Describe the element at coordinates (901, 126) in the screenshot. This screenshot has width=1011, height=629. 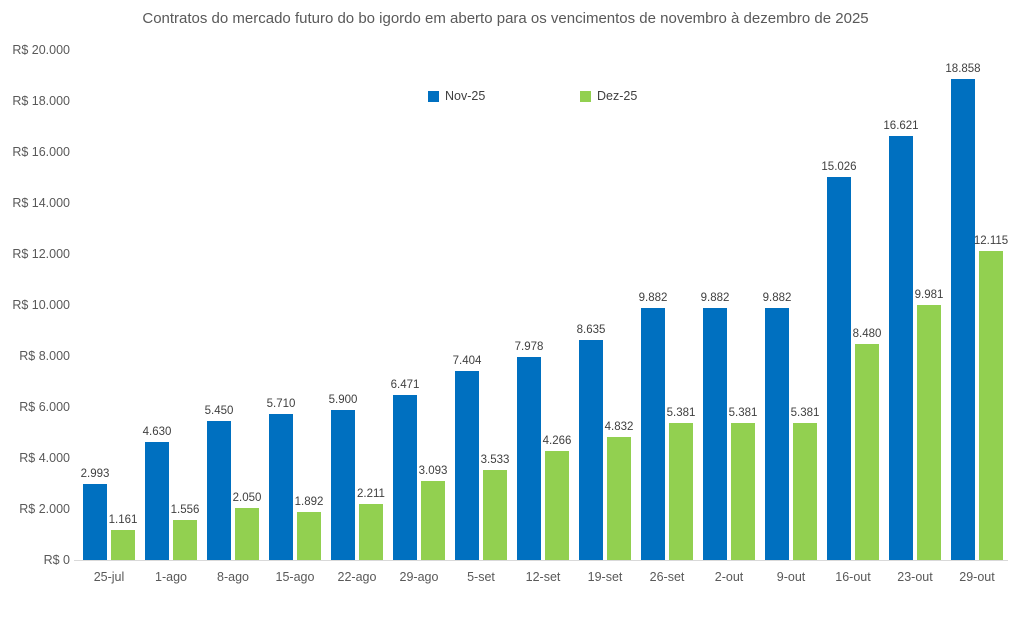
I see `bar-value-label: 16.621` at that location.